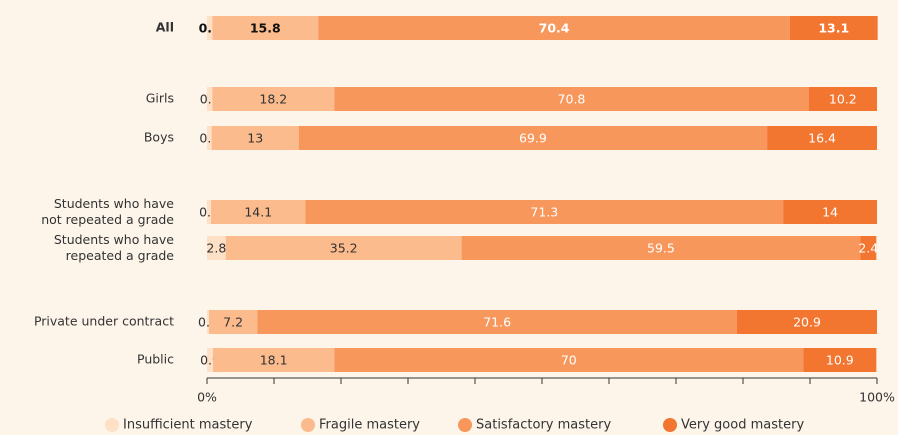 The image size is (898, 435). What do you see at coordinates (160, 98) in the screenshot?
I see `category-label: Girls` at bounding box center [160, 98].